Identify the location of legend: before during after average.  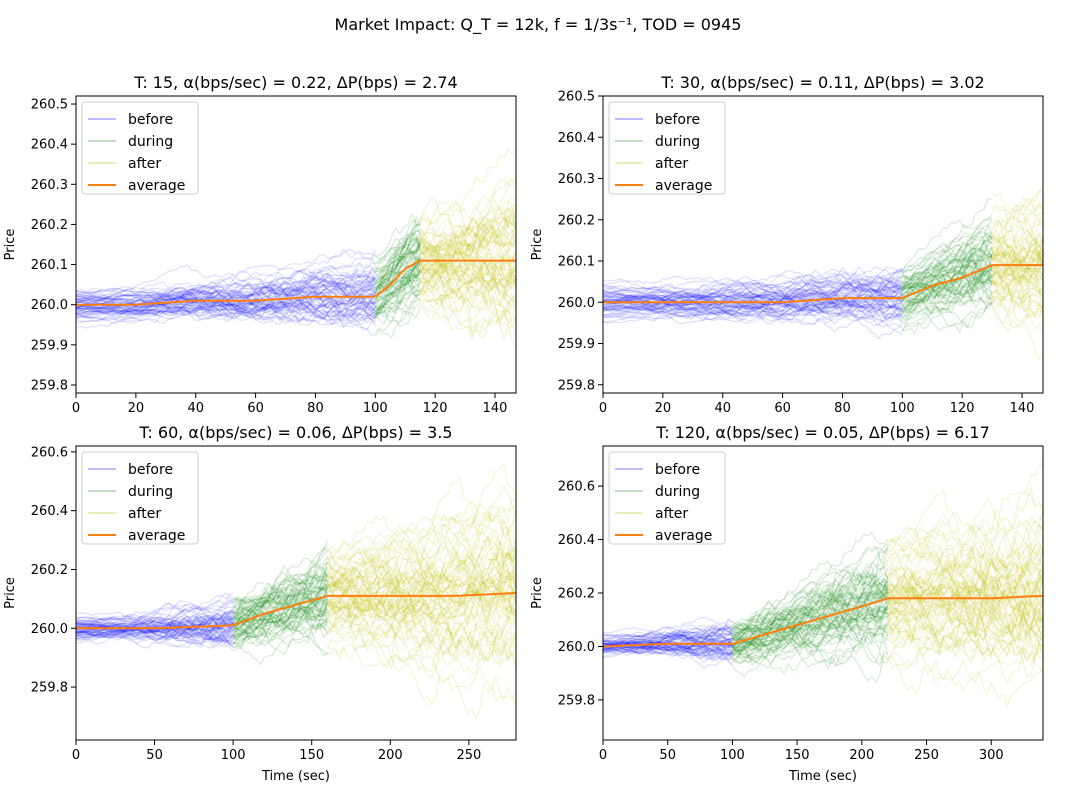
(667, 148).